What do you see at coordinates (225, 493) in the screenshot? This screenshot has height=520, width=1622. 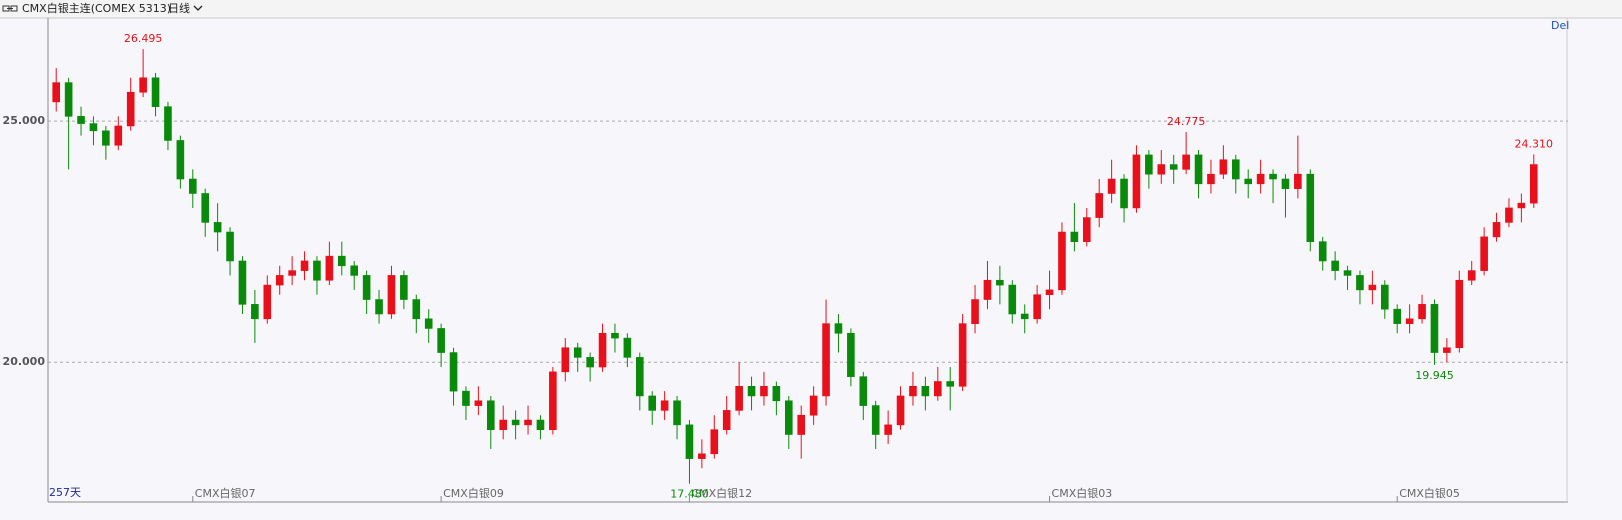 I see `x-tick-label: CMX白银07` at bounding box center [225, 493].